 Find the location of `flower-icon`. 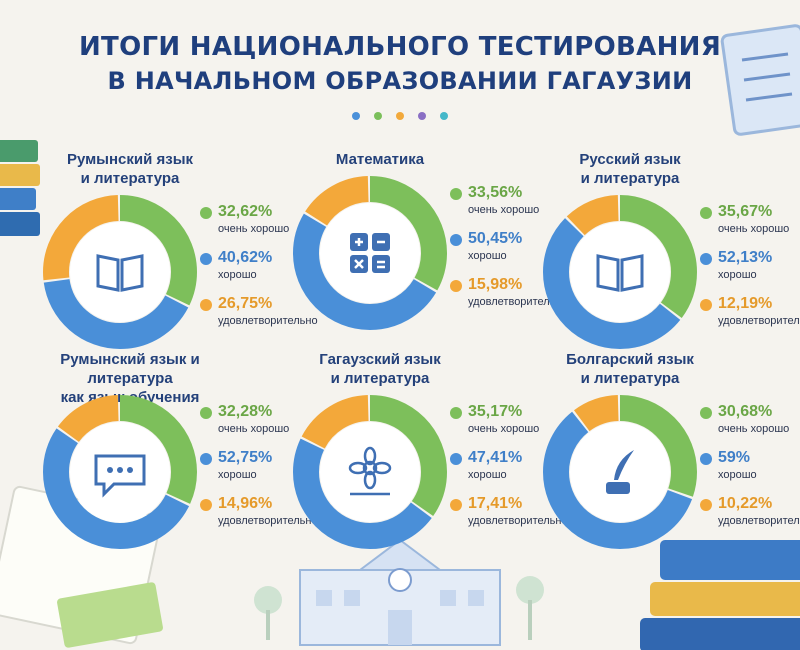

flower-icon is located at coordinates (370, 471).